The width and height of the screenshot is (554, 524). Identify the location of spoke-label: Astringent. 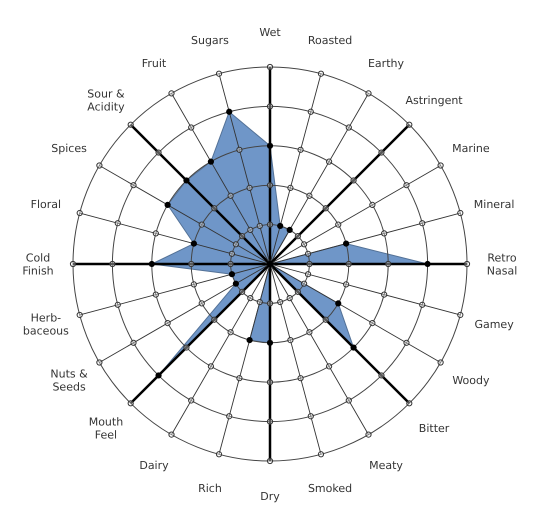
(434, 100).